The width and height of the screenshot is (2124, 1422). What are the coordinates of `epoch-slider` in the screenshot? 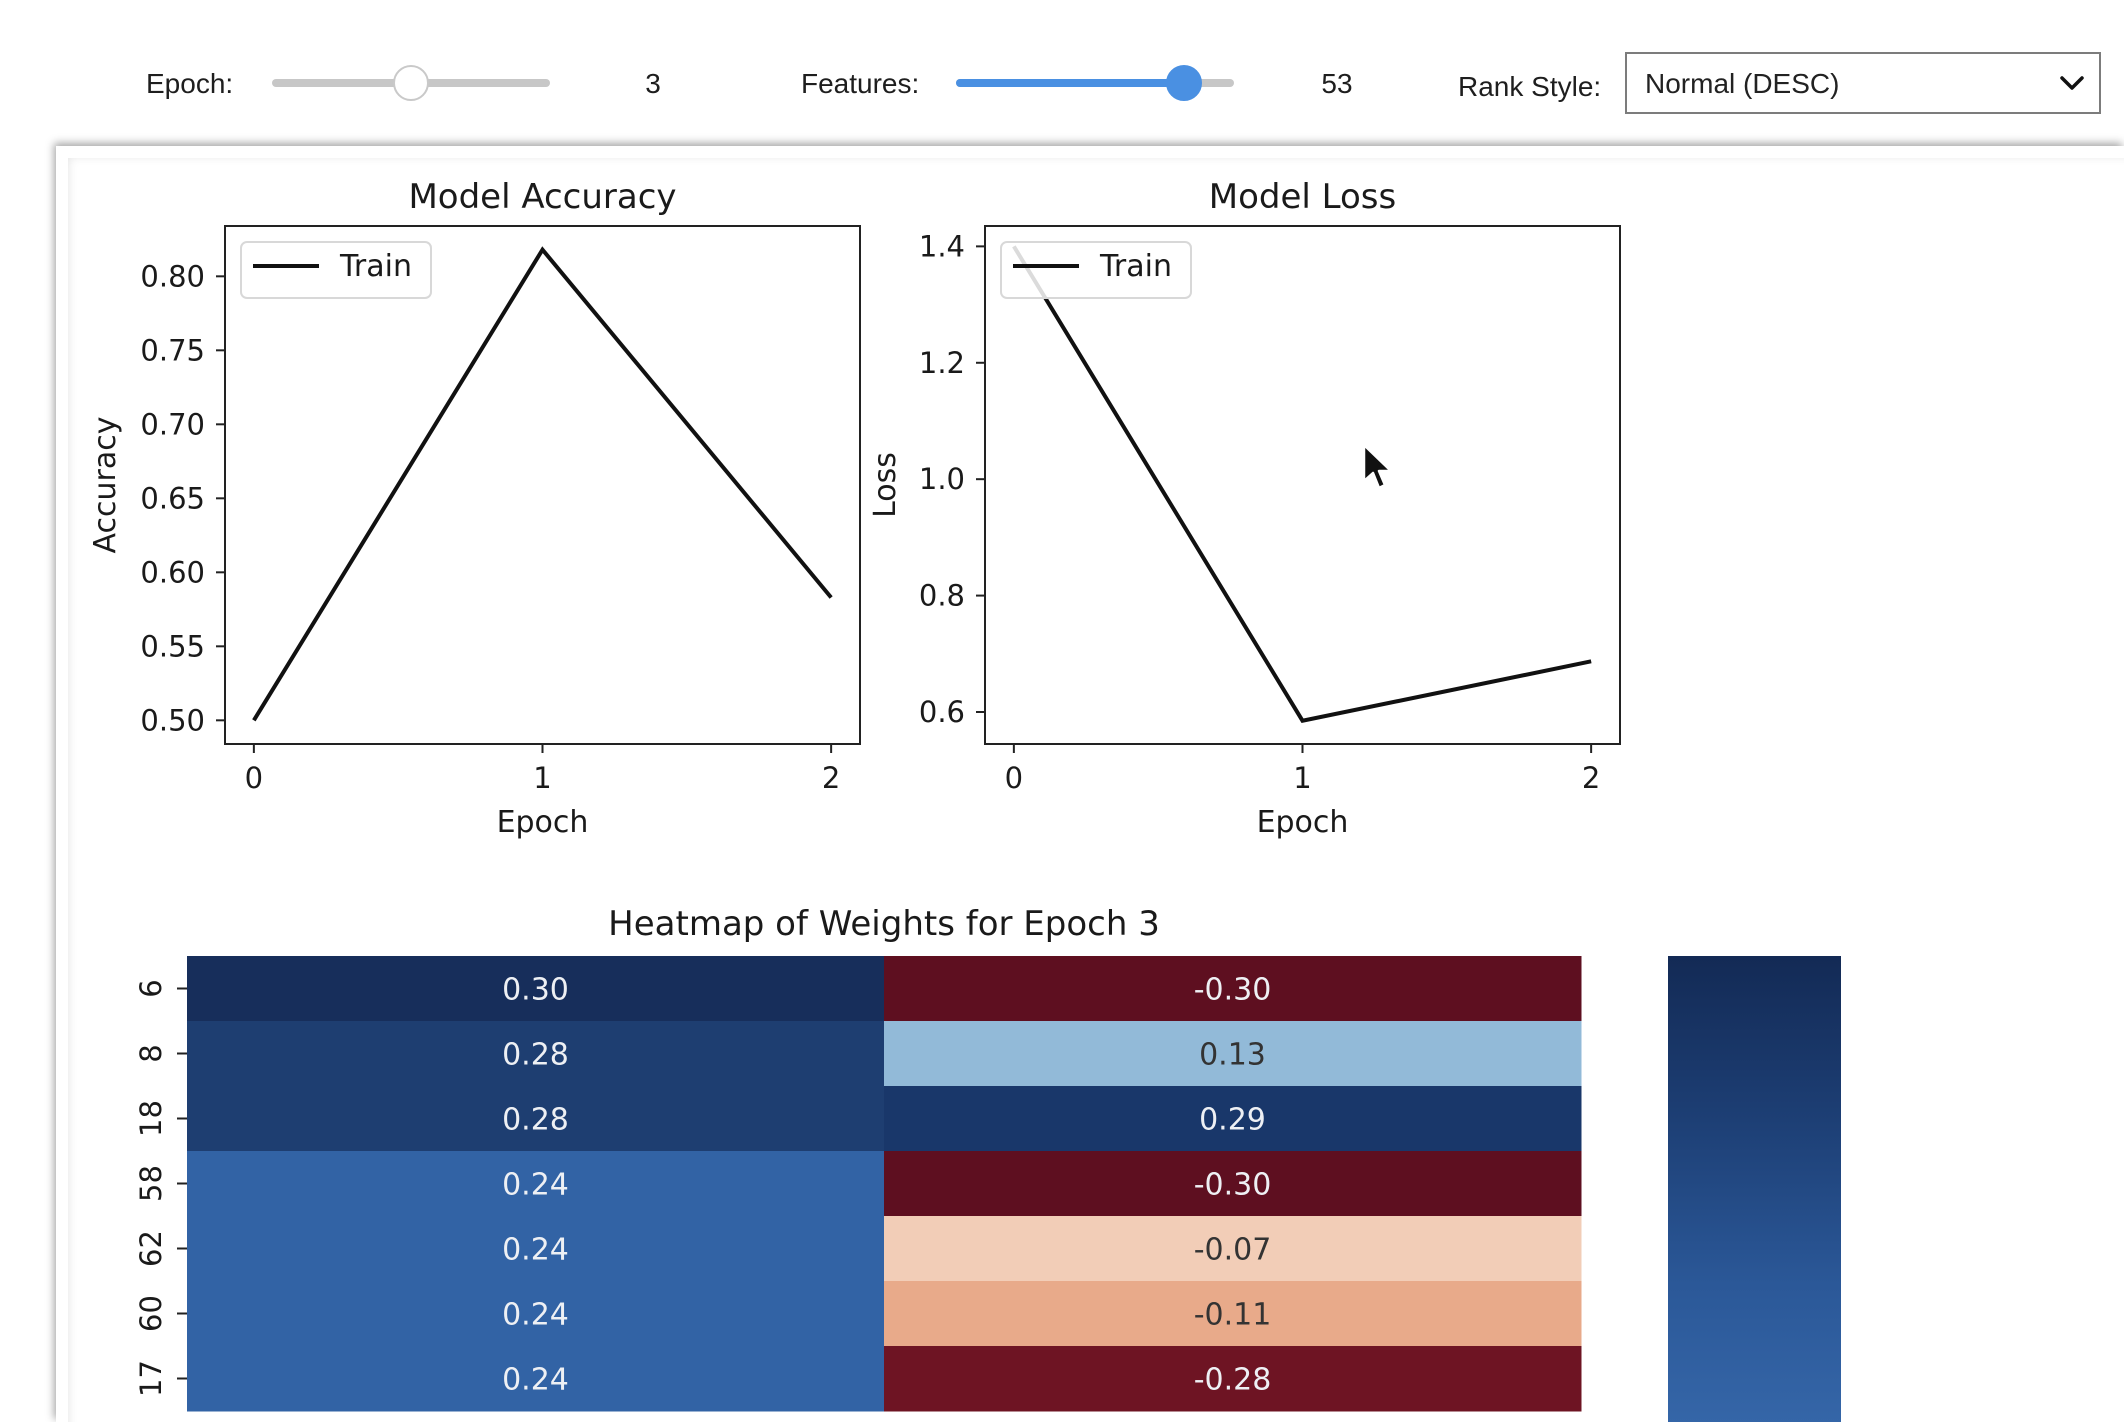 It's located at (411, 83).